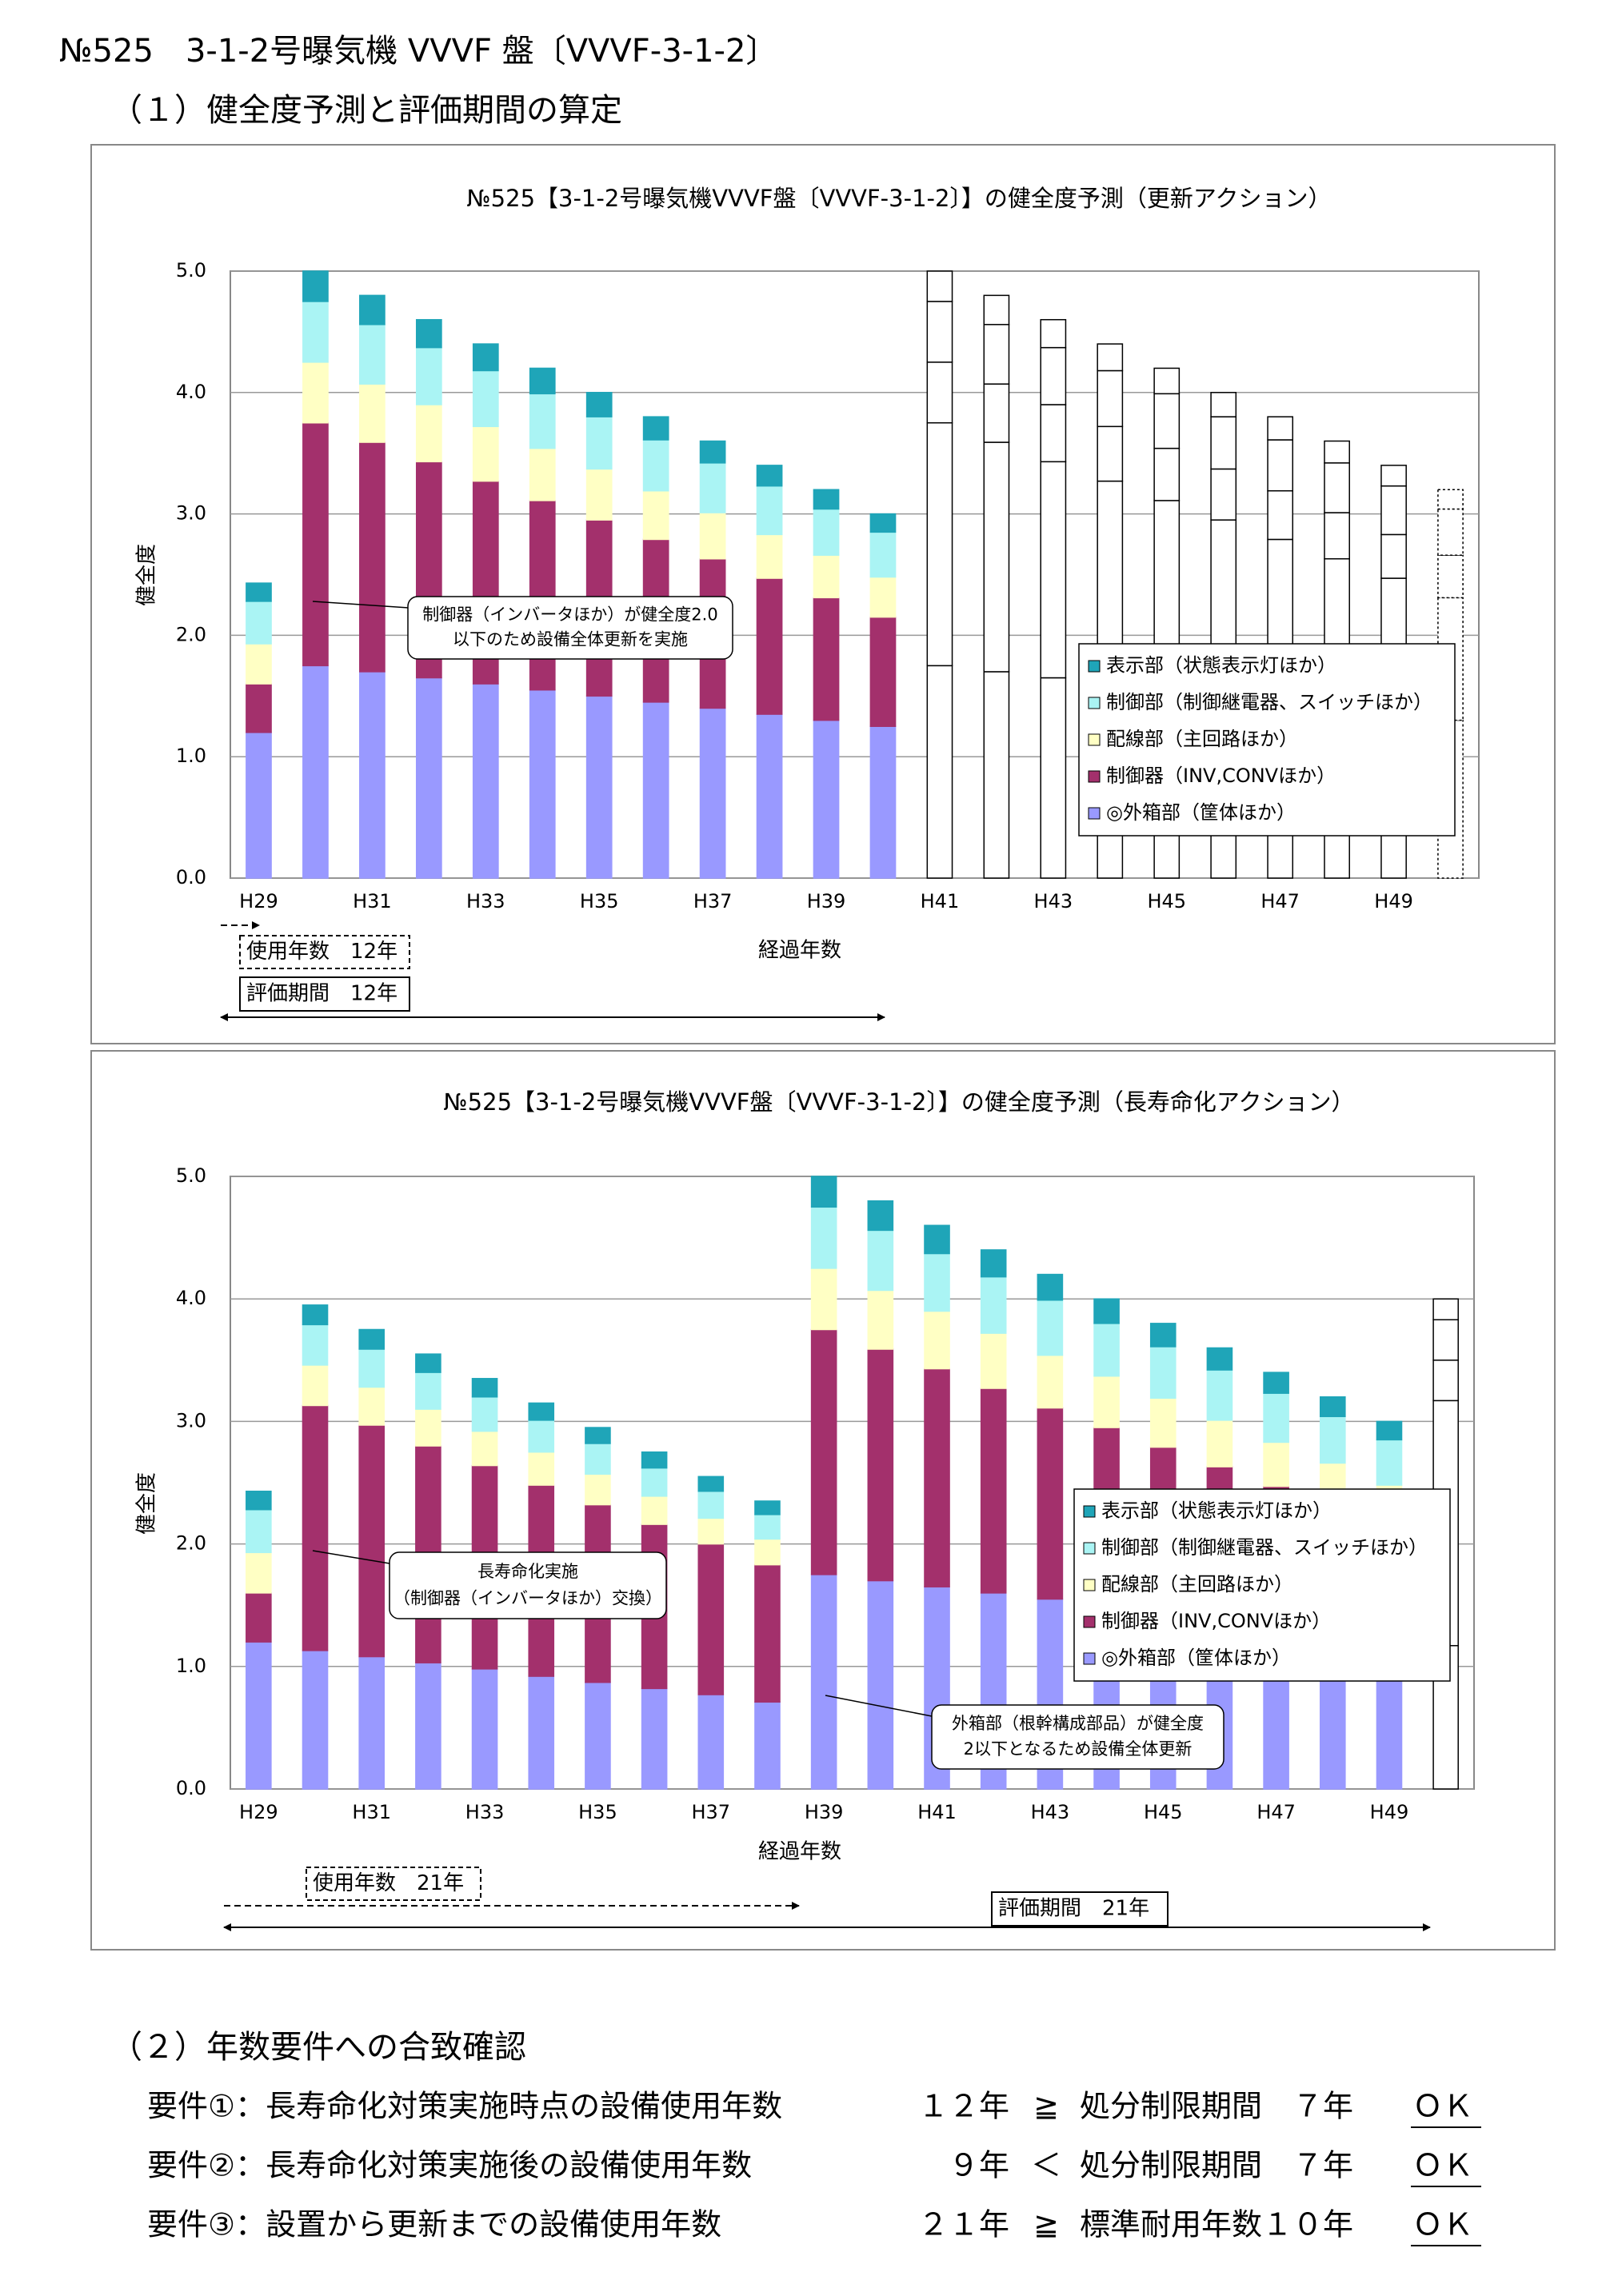 The width and height of the screenshot is (1622, 2296). I want to click on requirement-item: 要件②：長寿命化対策実施後の設備使用年数, so click(449, 2165).